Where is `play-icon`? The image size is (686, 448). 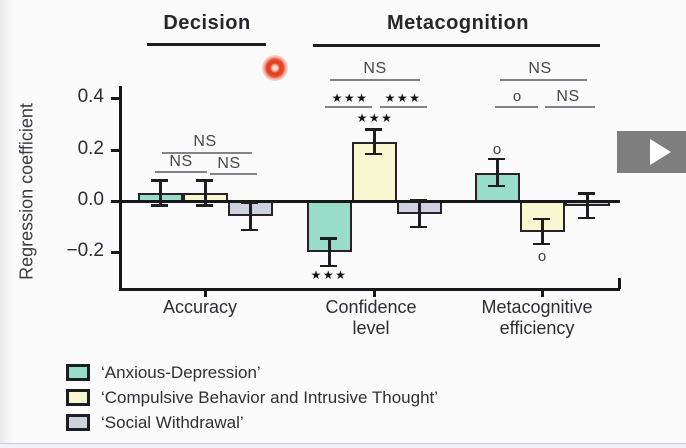
play-icon is located at coordinates (660, 152).